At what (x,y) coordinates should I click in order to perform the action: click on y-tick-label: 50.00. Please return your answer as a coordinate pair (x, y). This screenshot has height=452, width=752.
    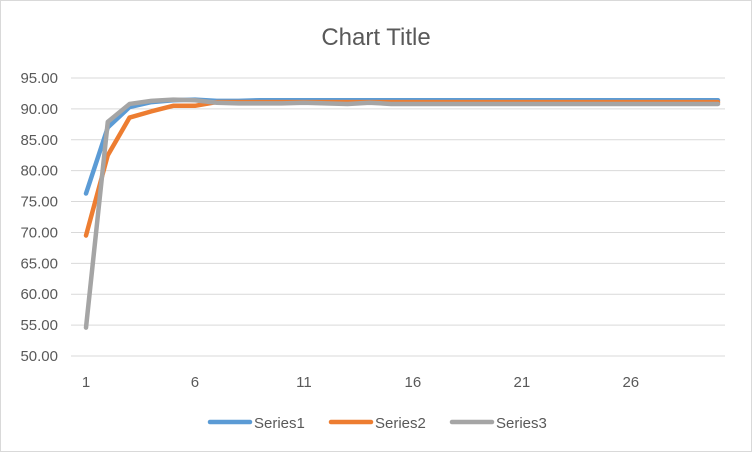
    Looking at the image, I should click on (39, 356).